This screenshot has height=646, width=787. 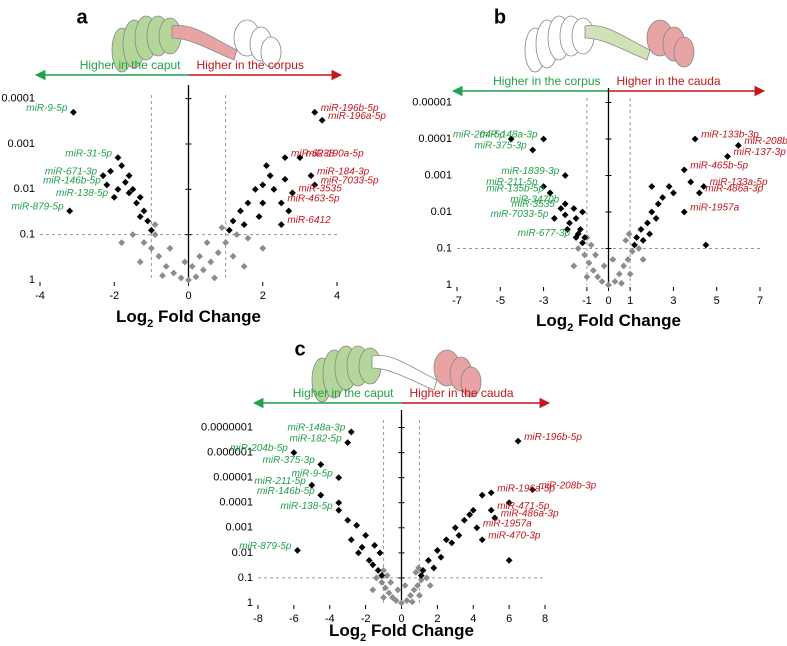 What do you see at coordinates (259, 448) in the screenshot?
I see `annotation: miR-204b-5p` at bounding box center [259, 448].